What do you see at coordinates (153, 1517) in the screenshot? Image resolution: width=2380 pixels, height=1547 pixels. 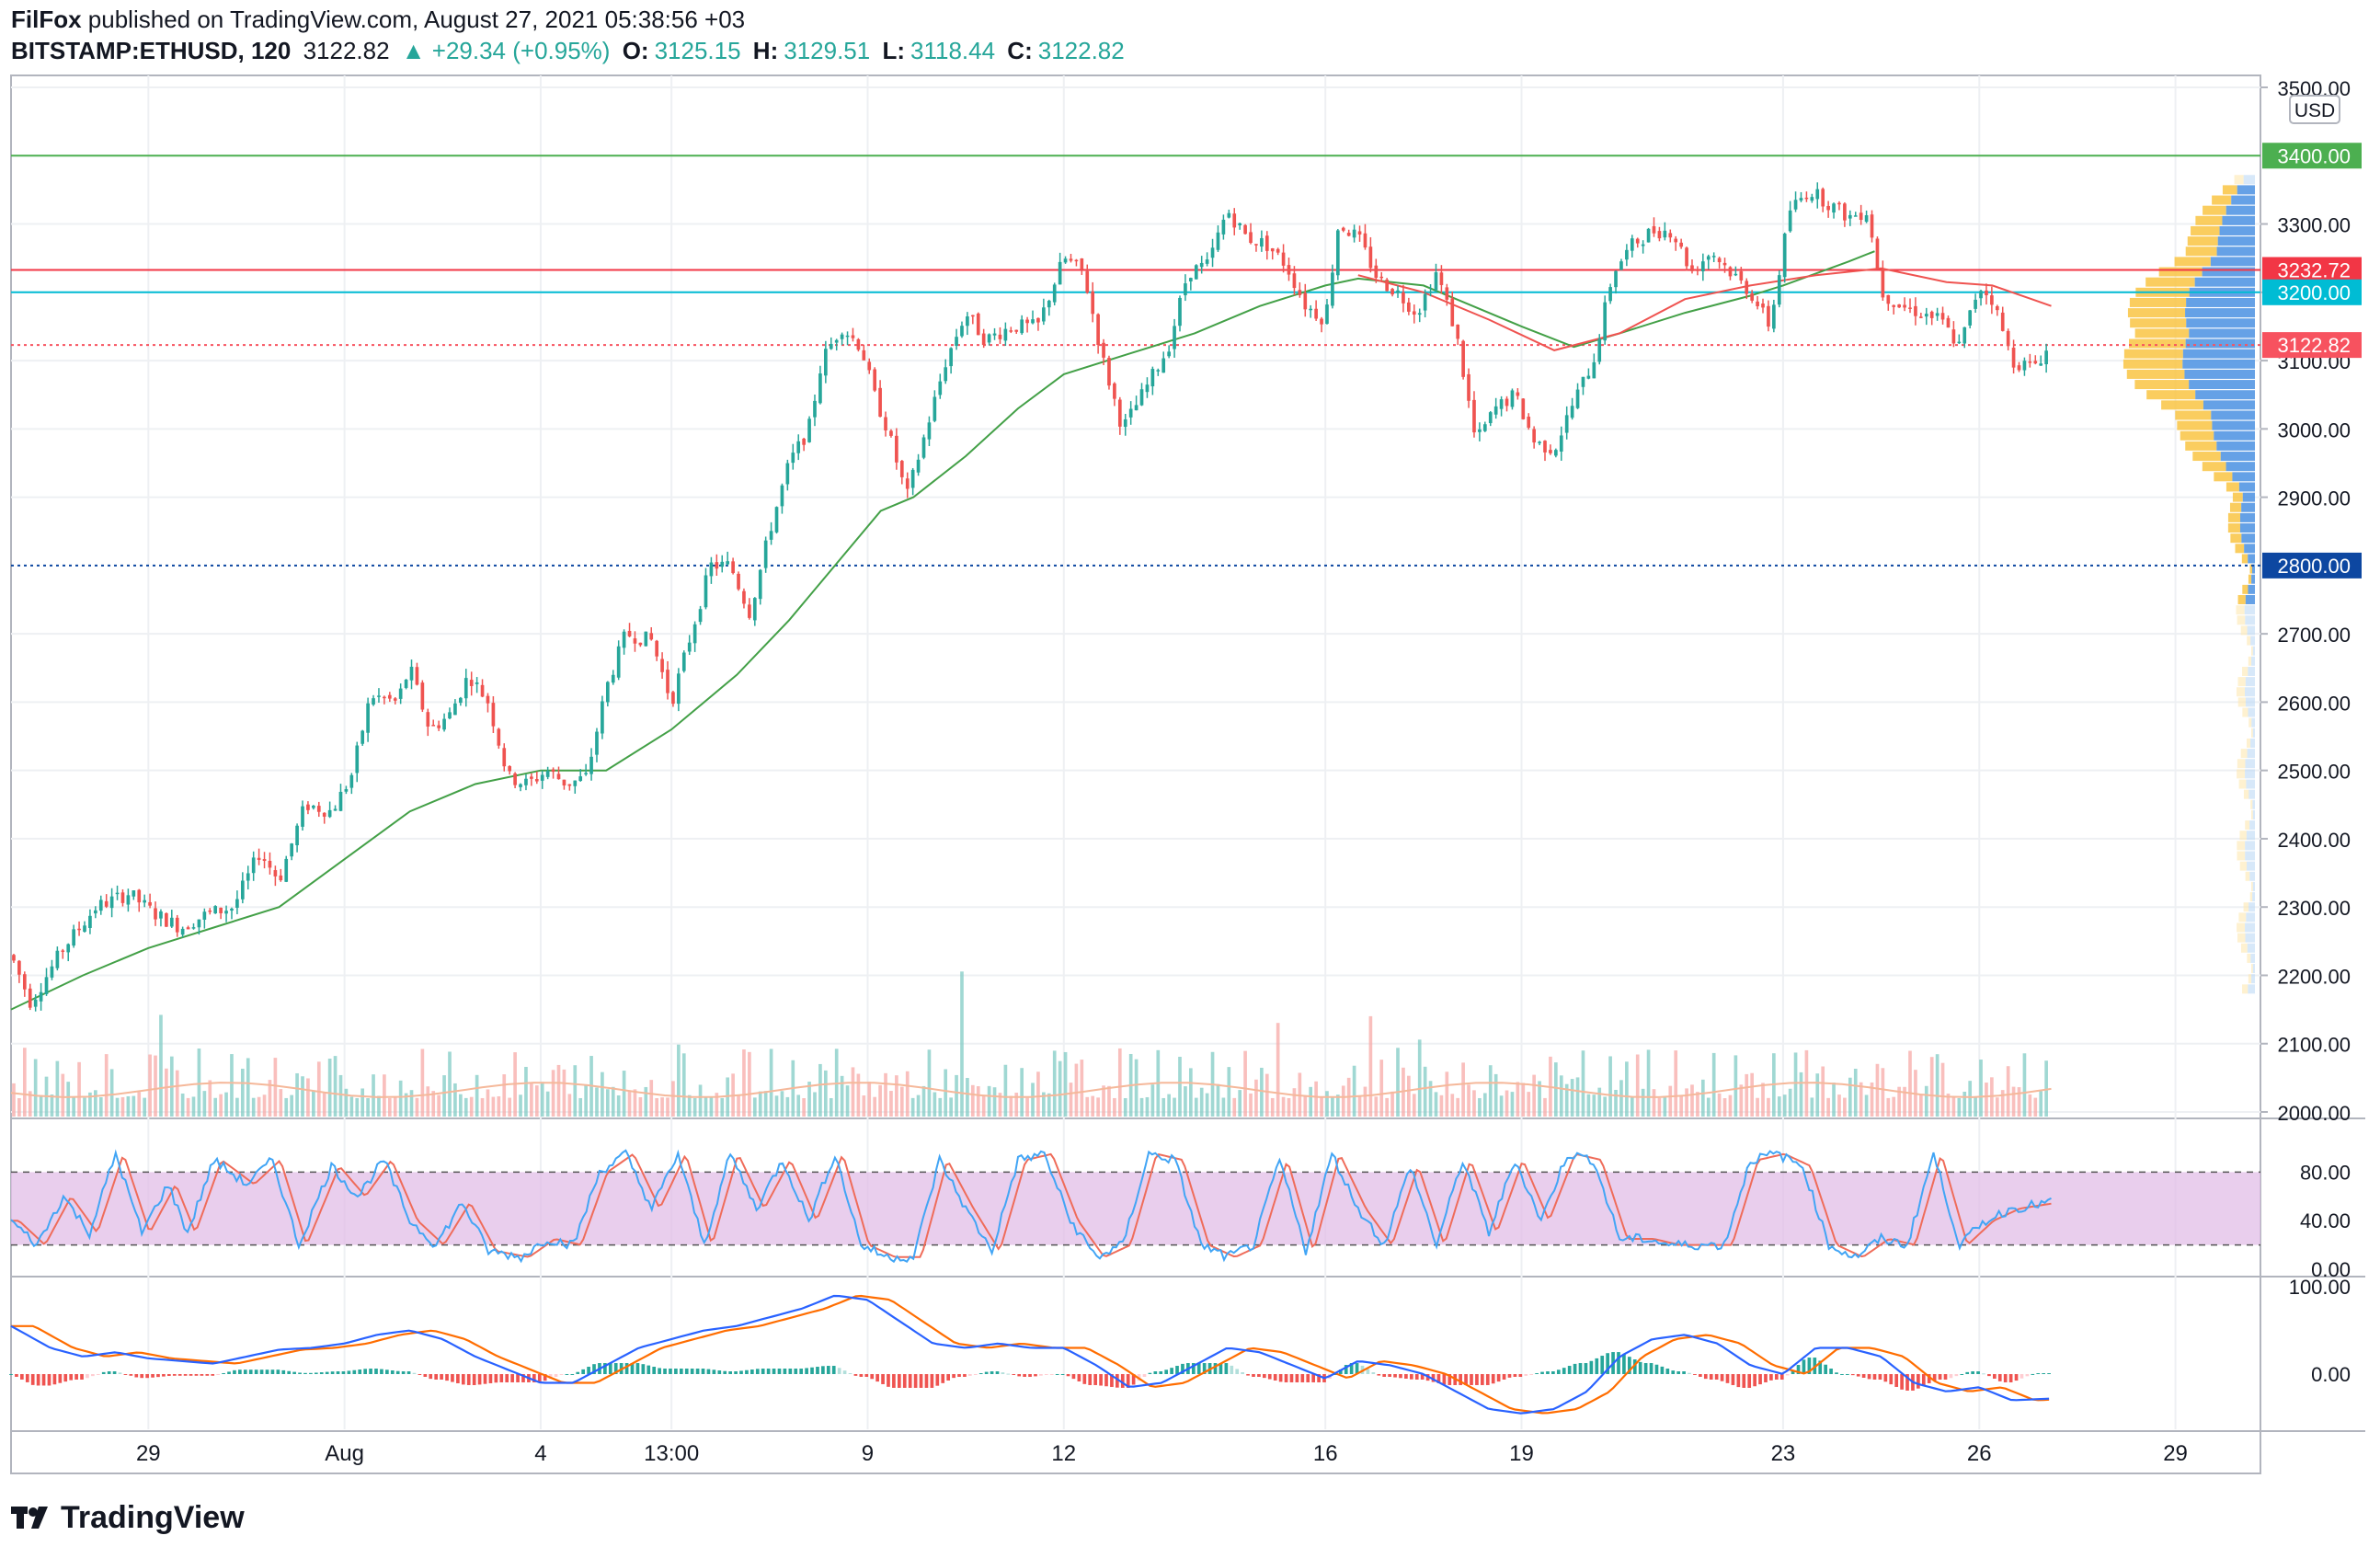 I see `tradingview-brand: TradingView` at bounding box center [153, 1517].